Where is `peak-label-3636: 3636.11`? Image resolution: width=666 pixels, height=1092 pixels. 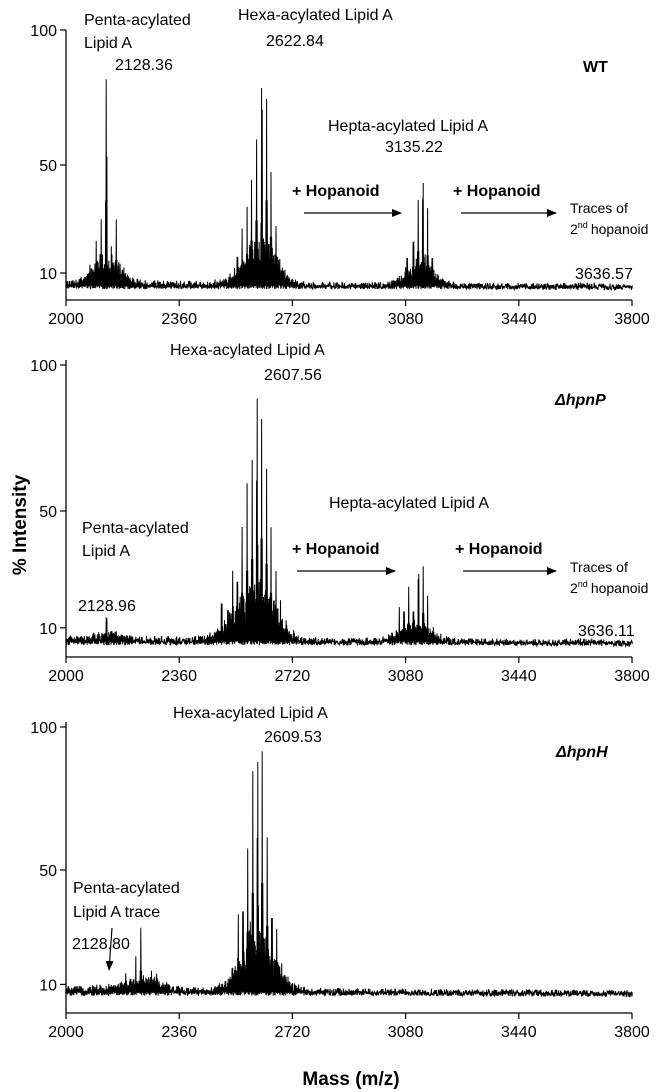 peak-label-3636: 3636.11 is located at coordinates (606, 631).